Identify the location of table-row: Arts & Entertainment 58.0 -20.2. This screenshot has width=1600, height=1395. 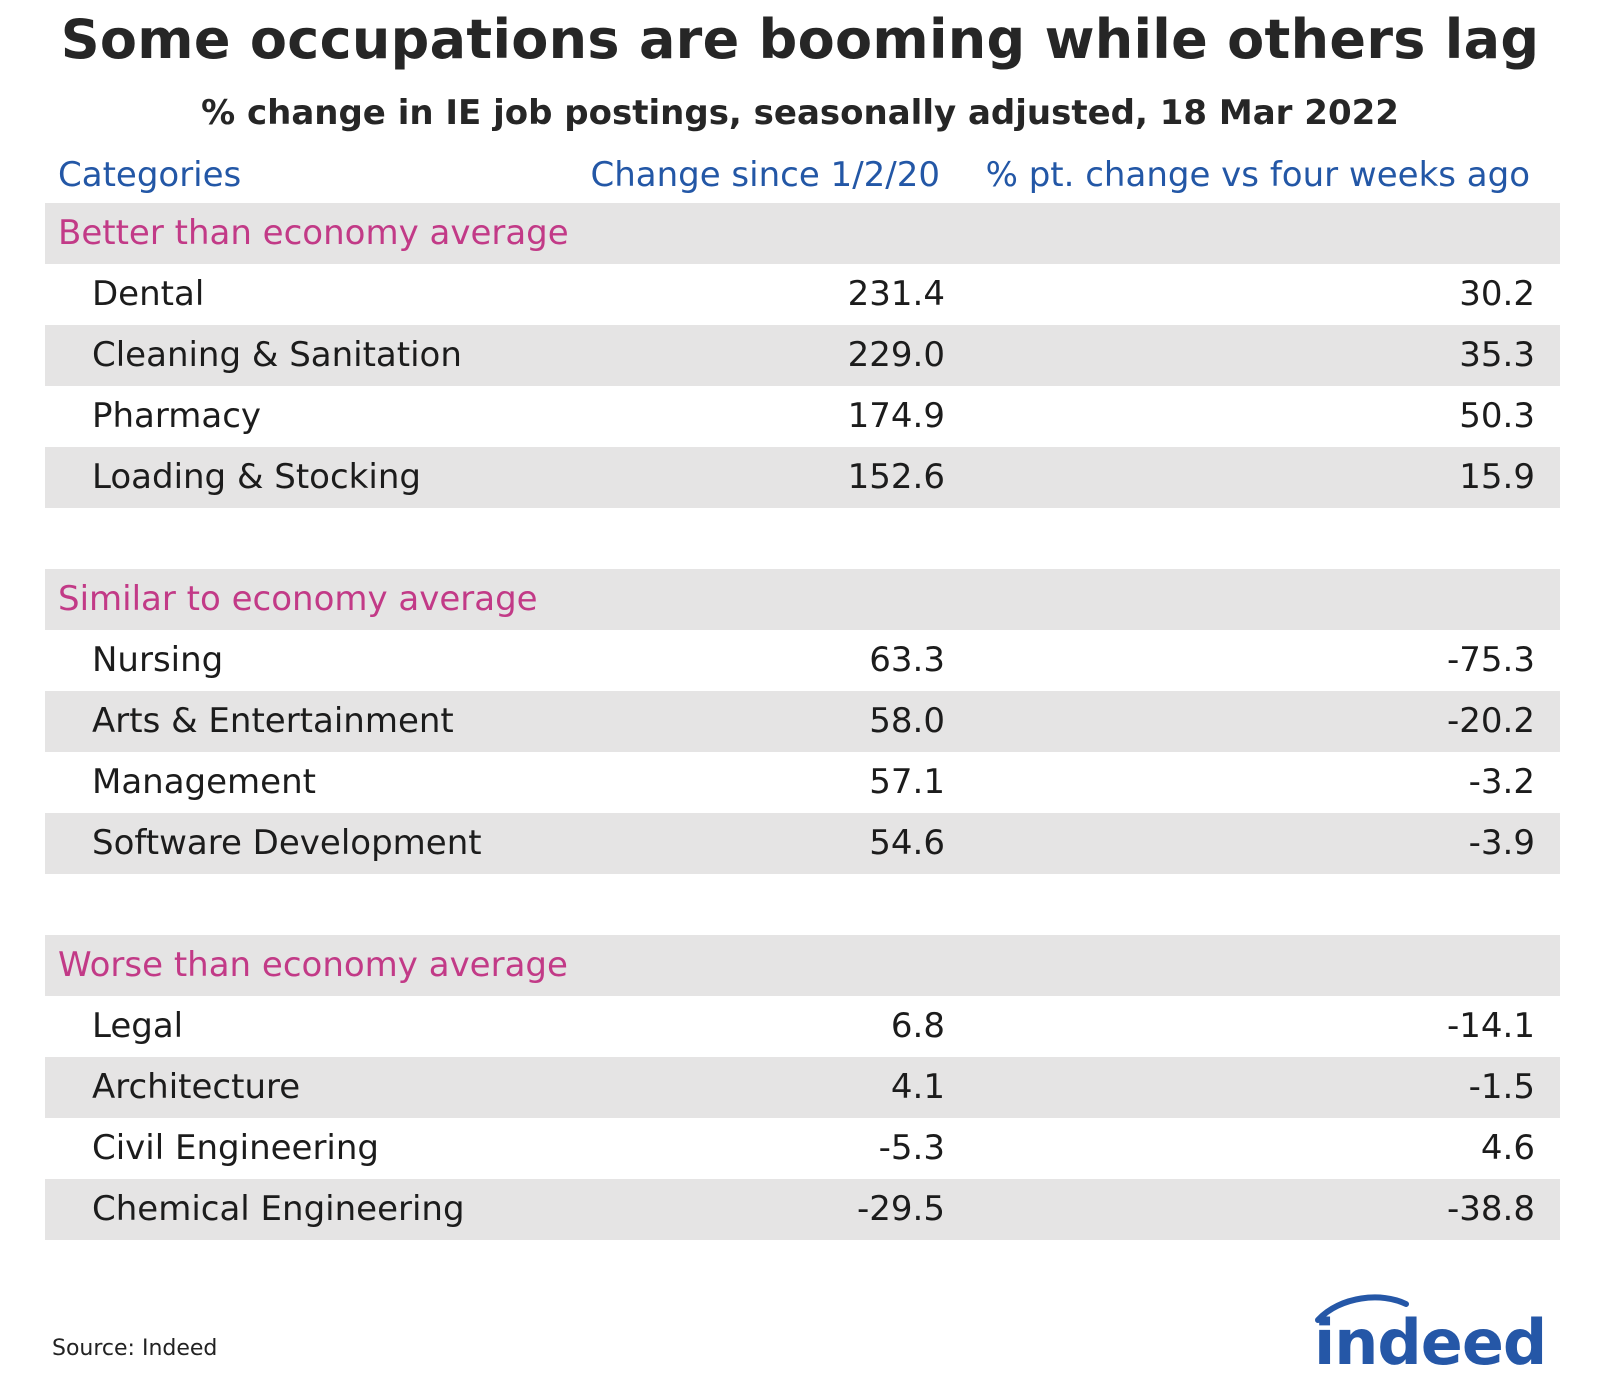
(802, 721).